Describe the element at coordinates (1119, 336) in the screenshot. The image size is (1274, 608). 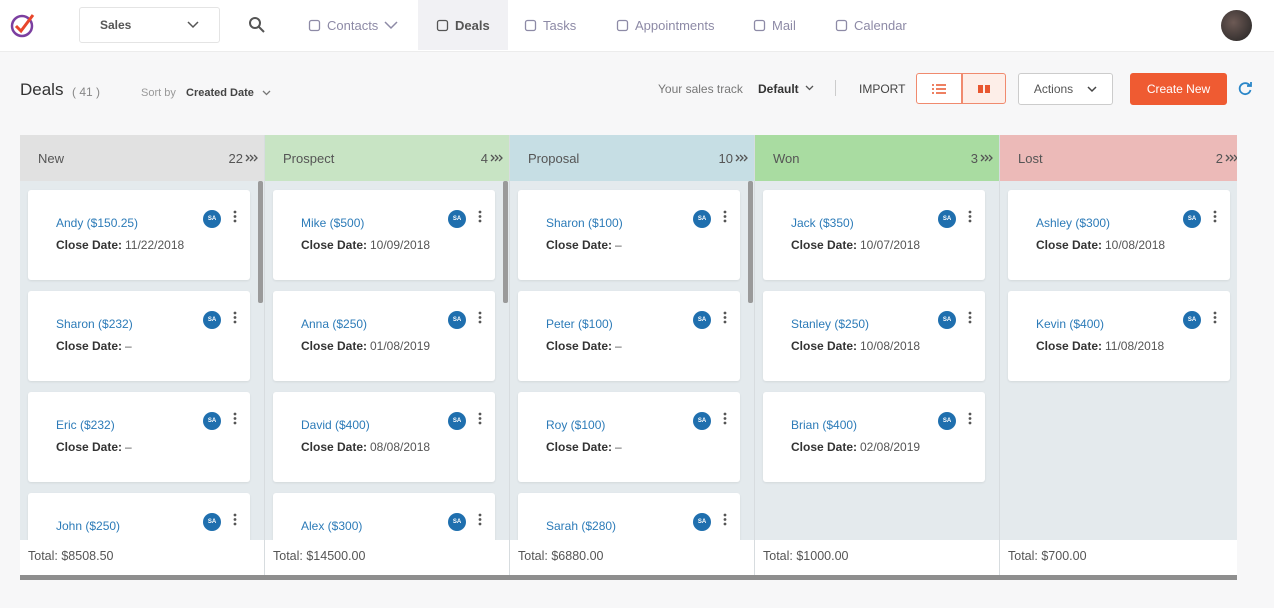
I see `deal-card: Kevin ($400) Close Date: 11/08/2018 SA` at that location.